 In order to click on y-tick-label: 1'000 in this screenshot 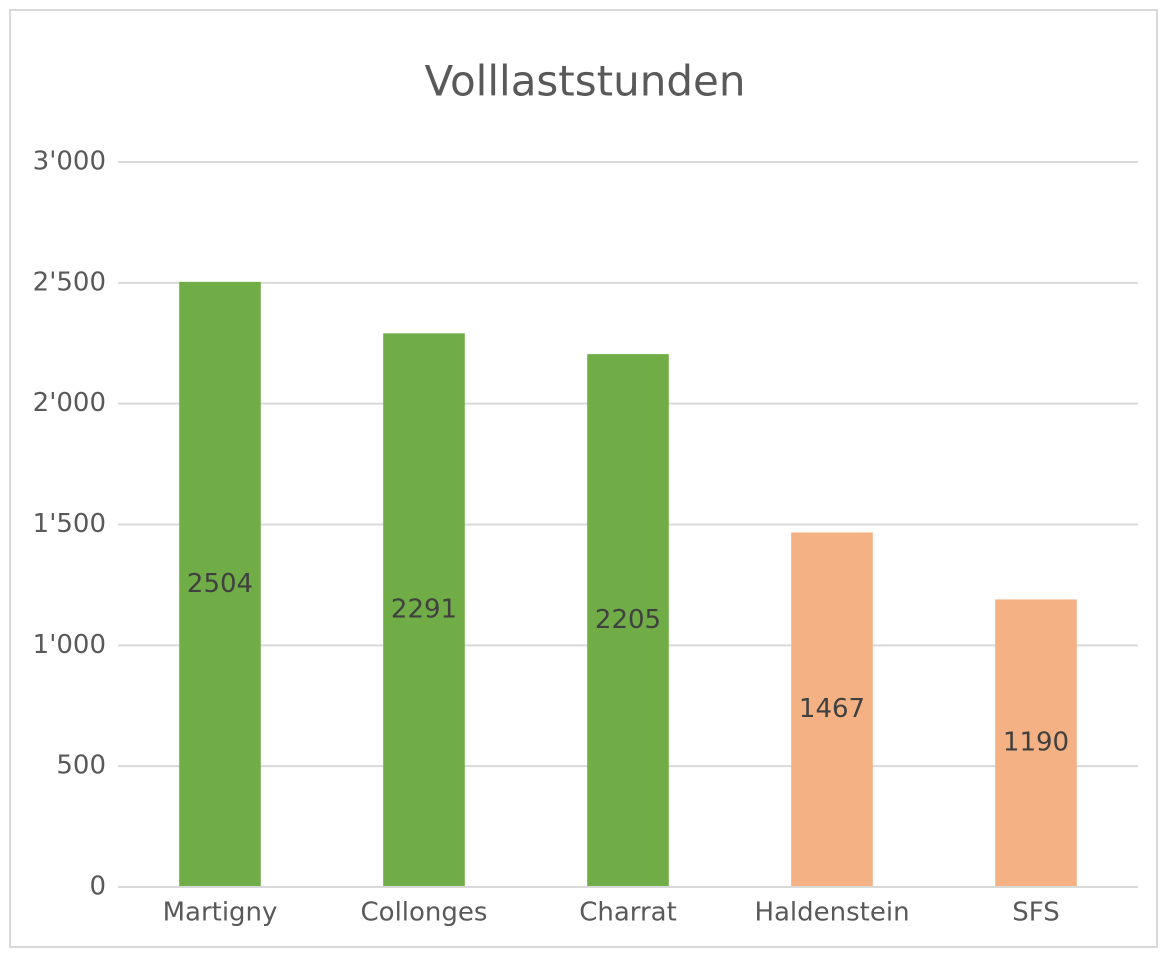, I will do `click(69, 645)`.